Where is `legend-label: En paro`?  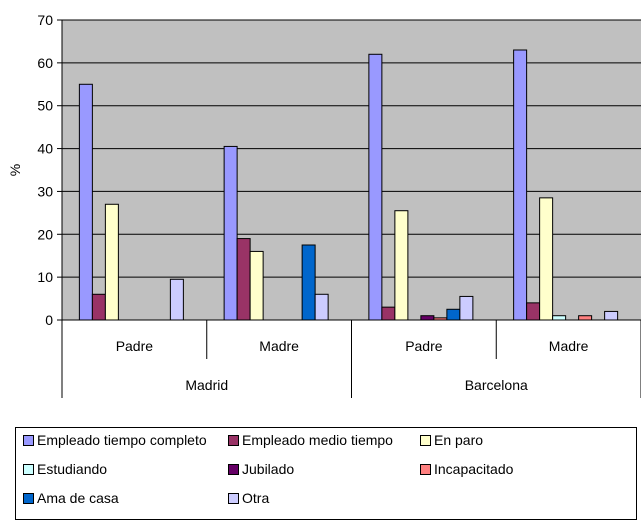
legend-label: En paro is located at coordinates (459, 440).